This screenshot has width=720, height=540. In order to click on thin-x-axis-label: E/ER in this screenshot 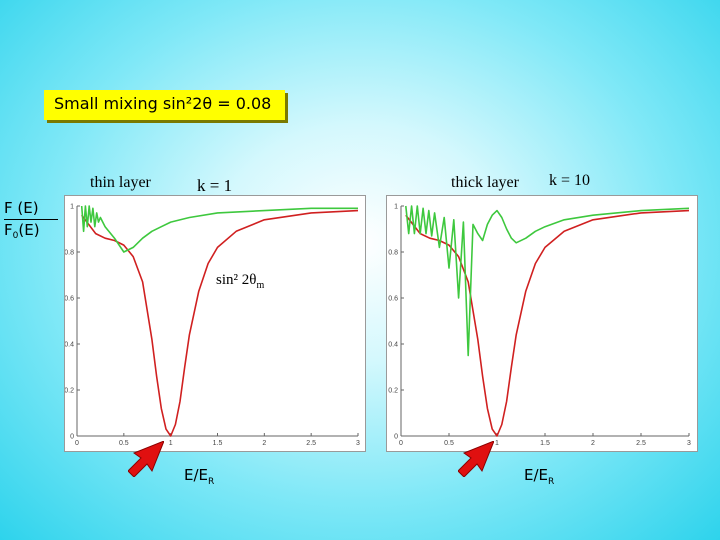, I will do `click(199, 476)`.